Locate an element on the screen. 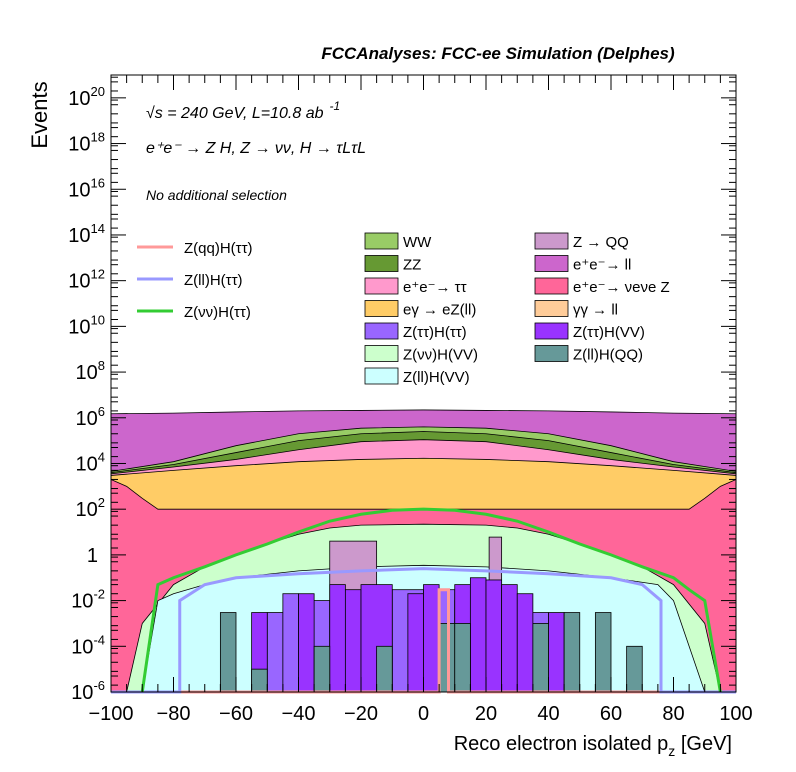 This screenshot has height=772, width=796. x-tick-label: −80 is located at coordinates (174, 714).